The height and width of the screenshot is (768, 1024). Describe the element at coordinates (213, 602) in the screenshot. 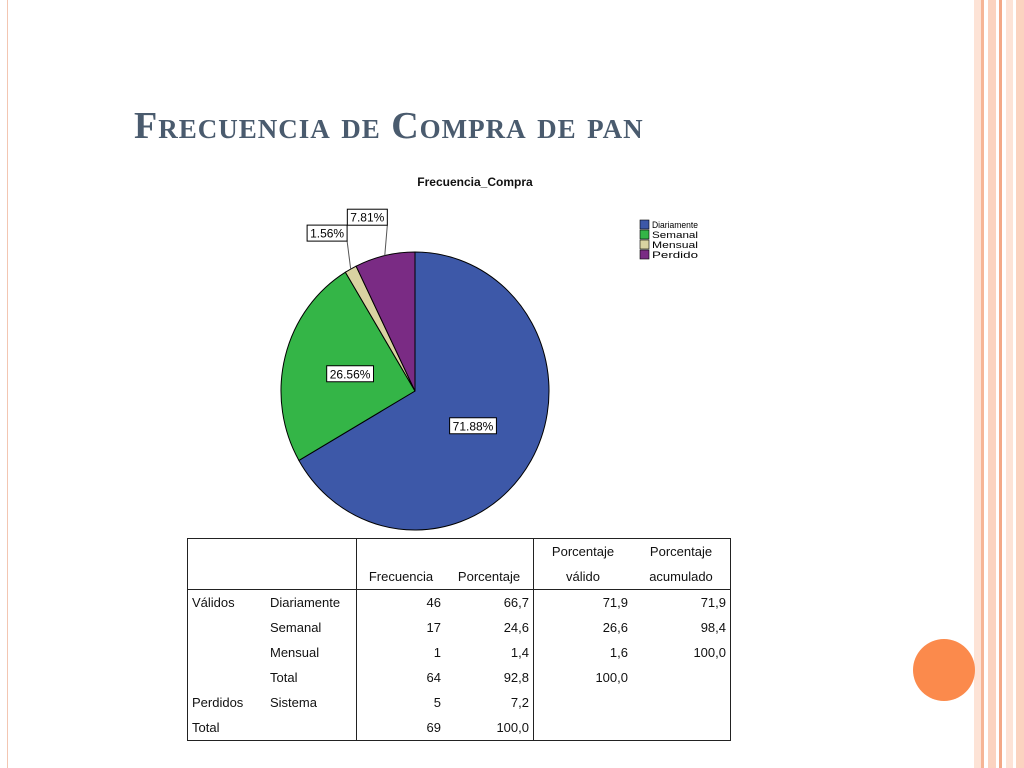

I see `row-group: Válidos` at that location.